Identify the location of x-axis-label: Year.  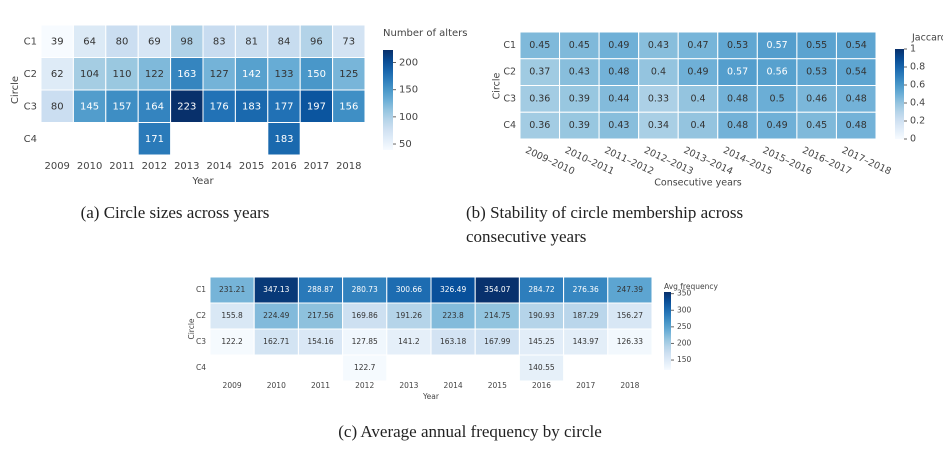
(202, 181).